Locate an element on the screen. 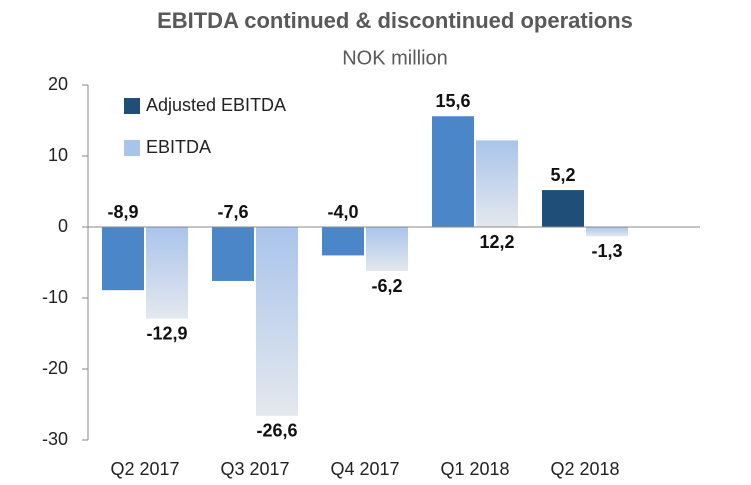  data-label: -6,2 is located at coordinates (386, 286).